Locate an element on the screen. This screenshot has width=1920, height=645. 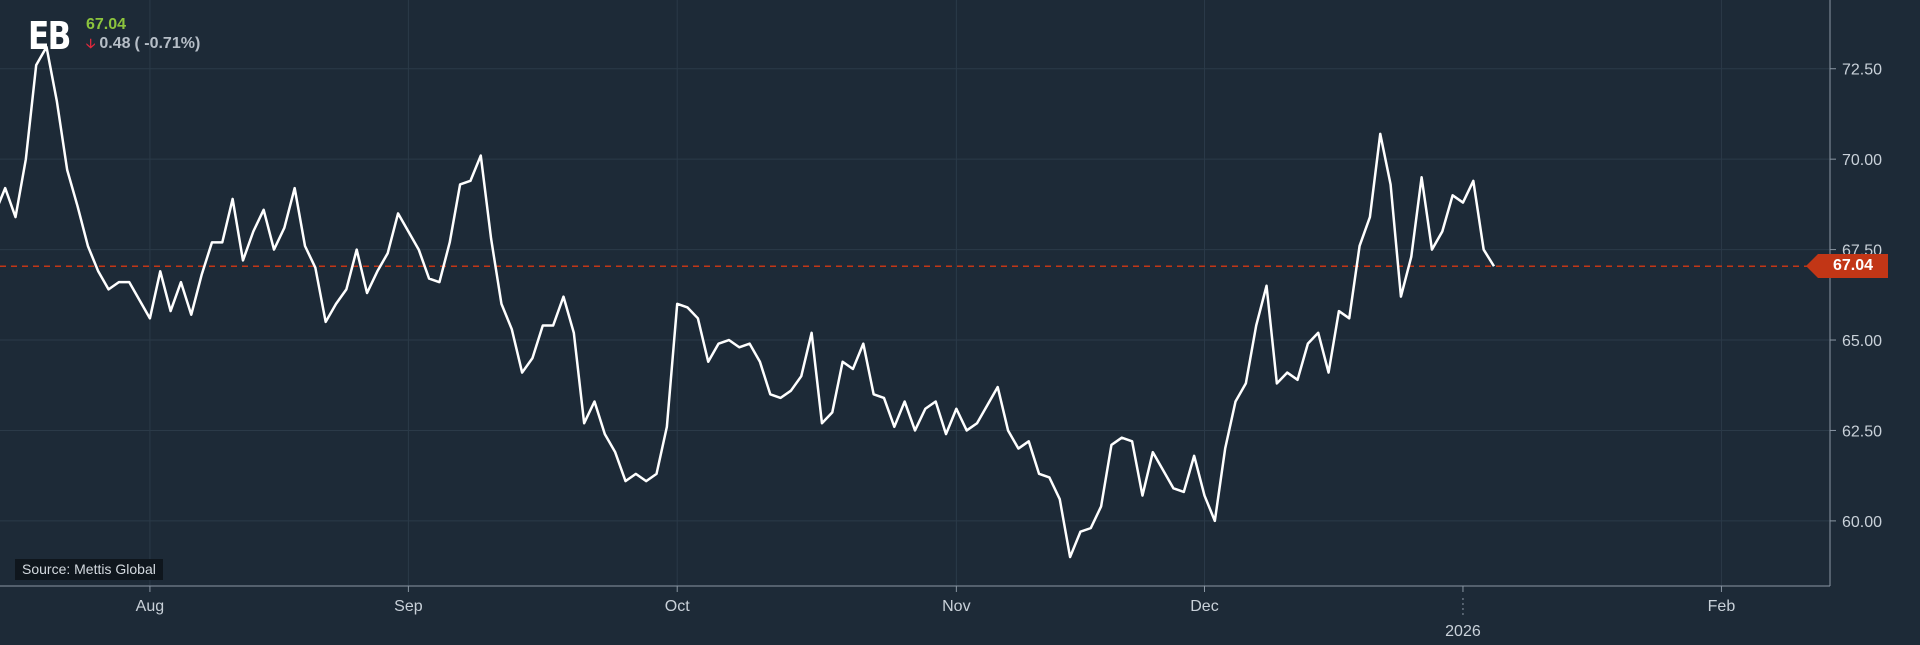
y-tick-label: 62.50 is located at coordinates (1862, 431).